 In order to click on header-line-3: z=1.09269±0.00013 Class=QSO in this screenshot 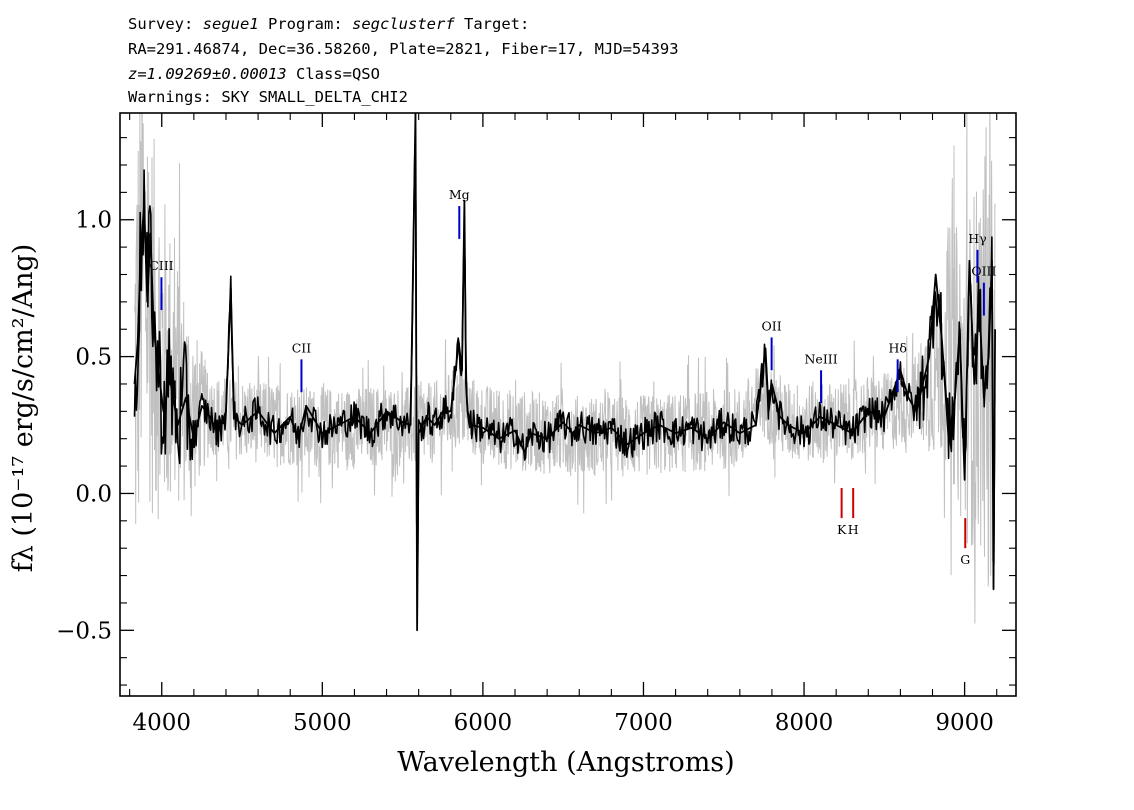, I will do `click(254, 74)`.